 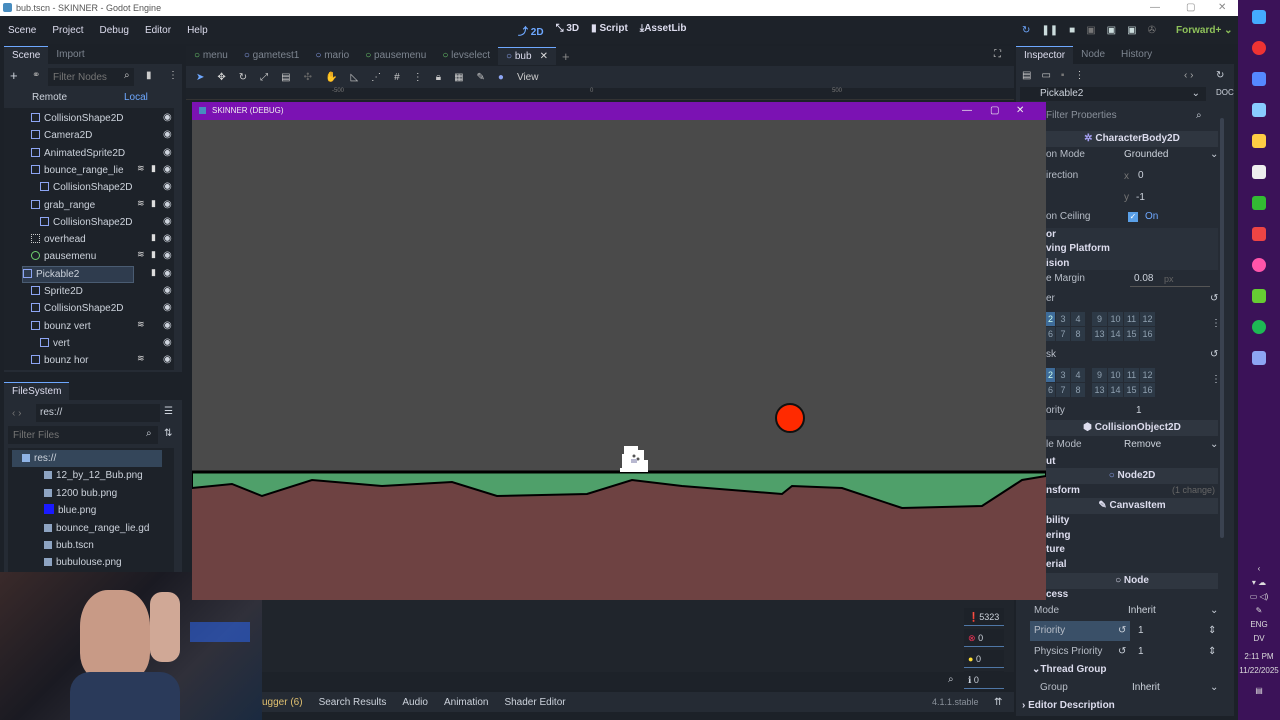 What do you see at coordinates (1125, 155) in the screenshot?
I see `property-row: on Mode Grounded ⌄` at bounding box center [1125, 155].